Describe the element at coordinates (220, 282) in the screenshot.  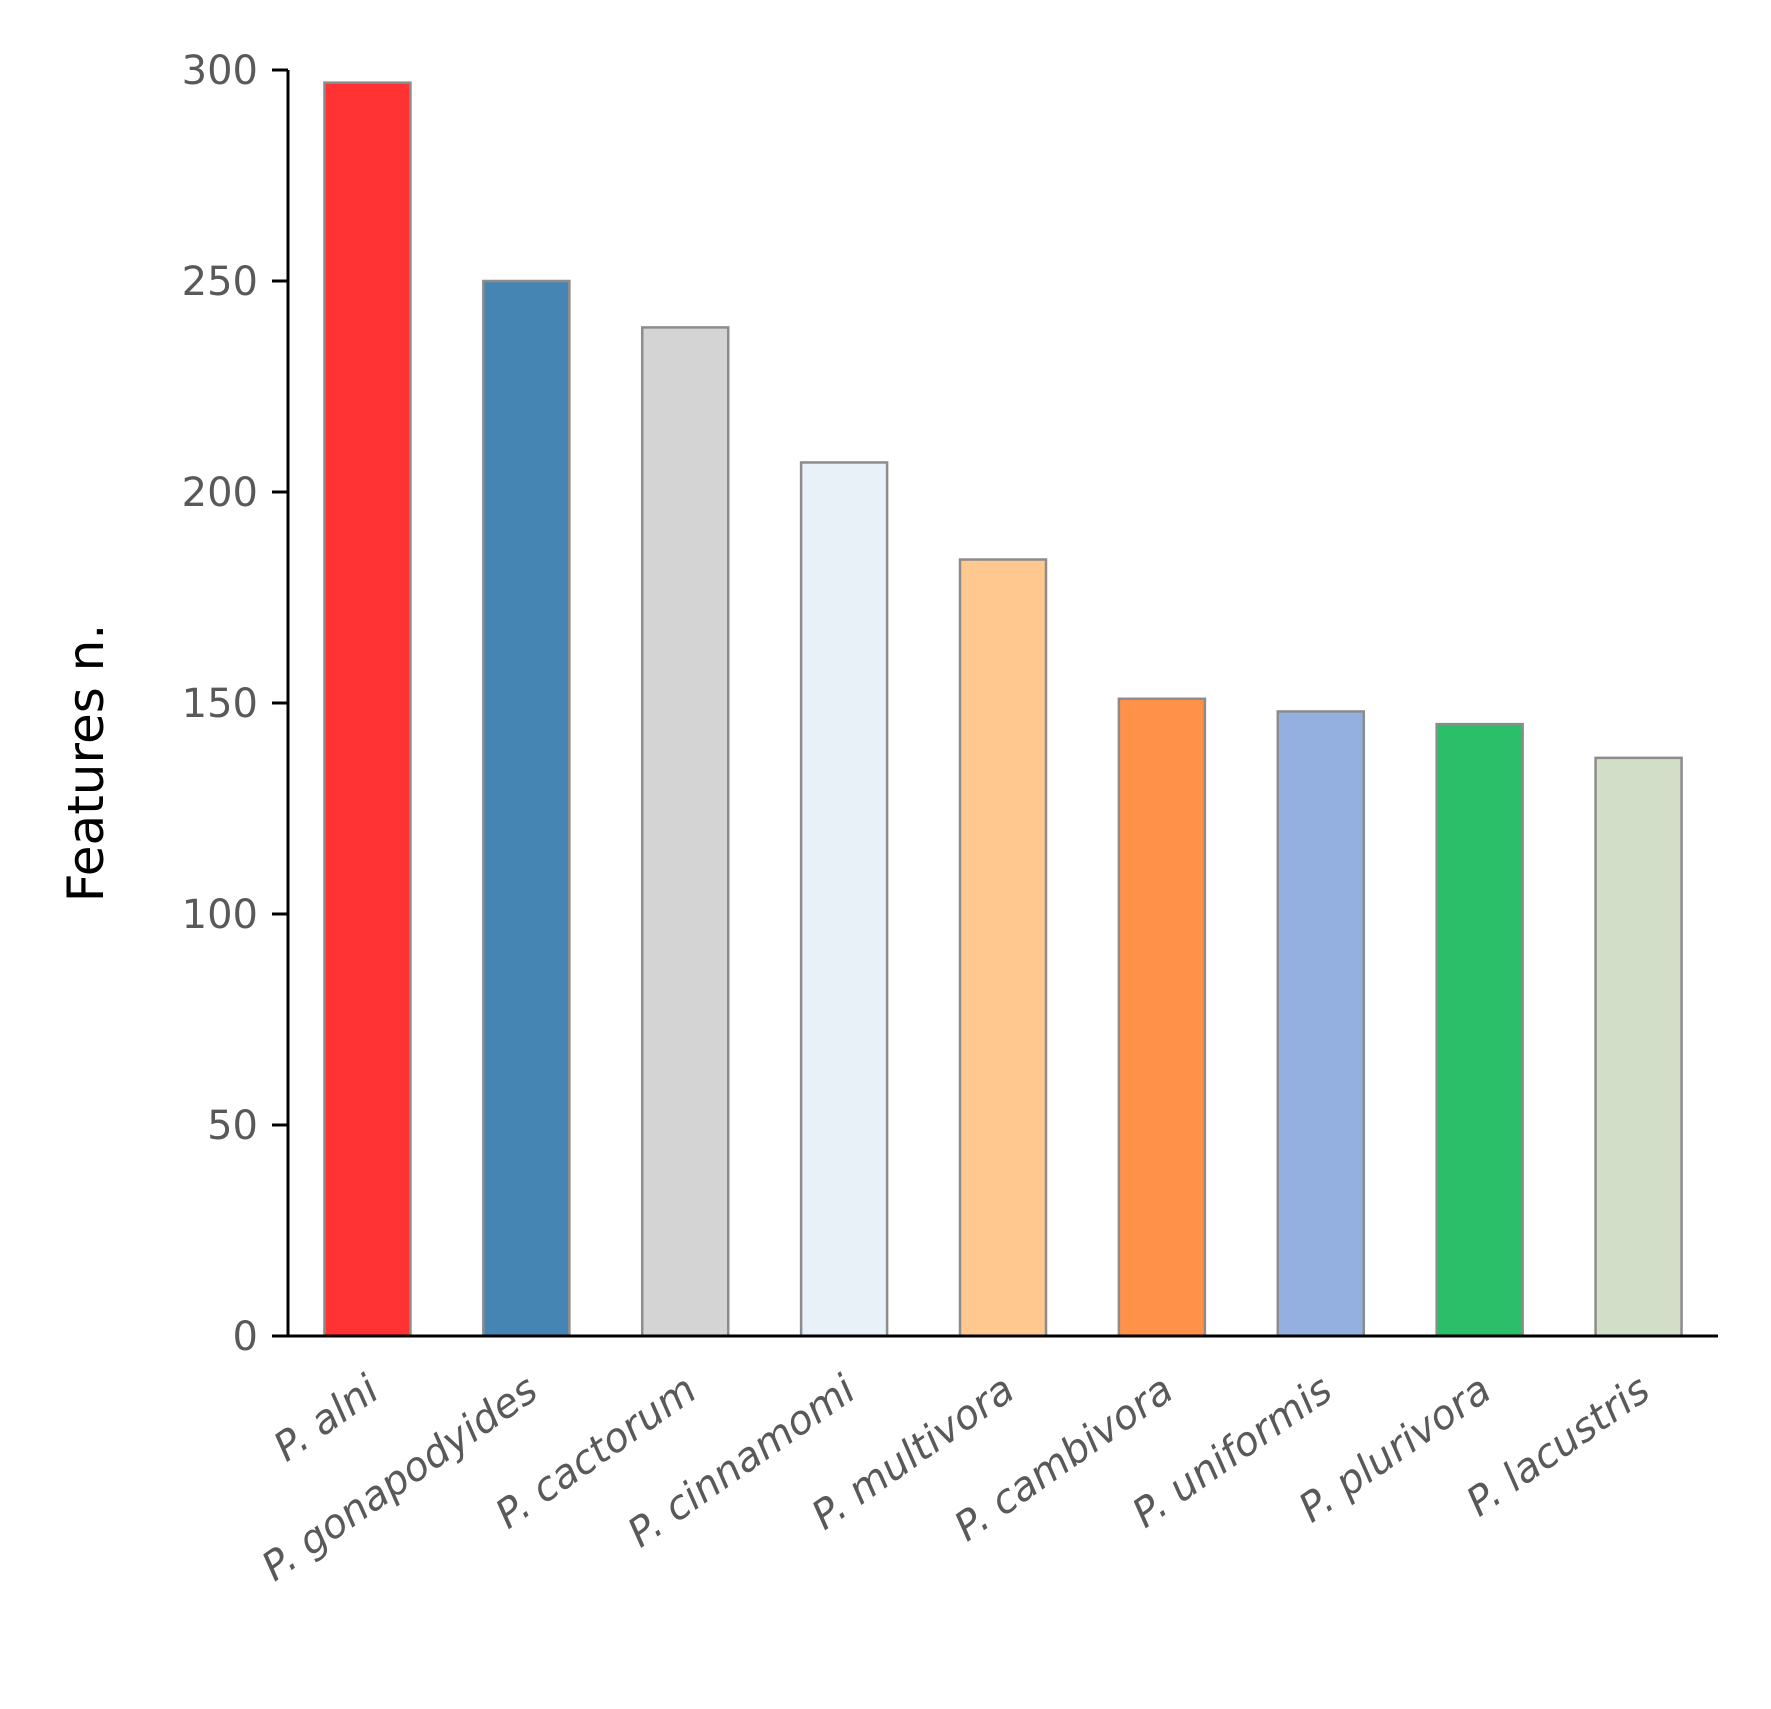
I see `y-tick-label-6: 250` at that location.